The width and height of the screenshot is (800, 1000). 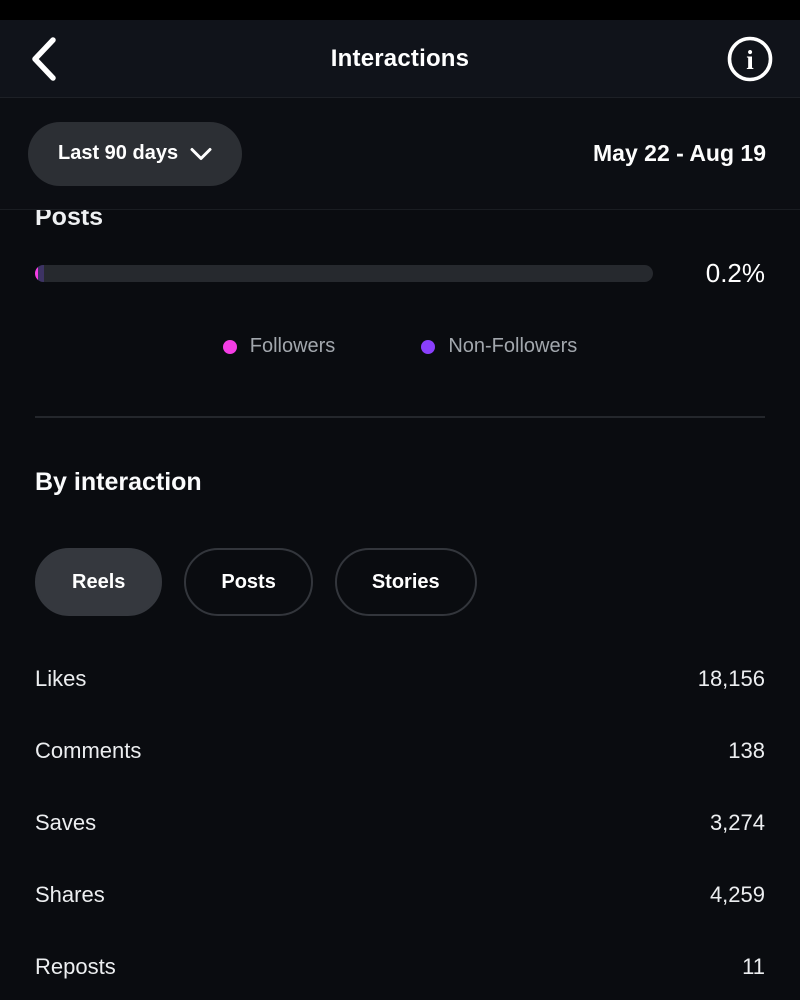 What do you see at coordinates (36, 273) in the screenshot?
I see `followers-bar-segment` at bounding box center [36, 273].